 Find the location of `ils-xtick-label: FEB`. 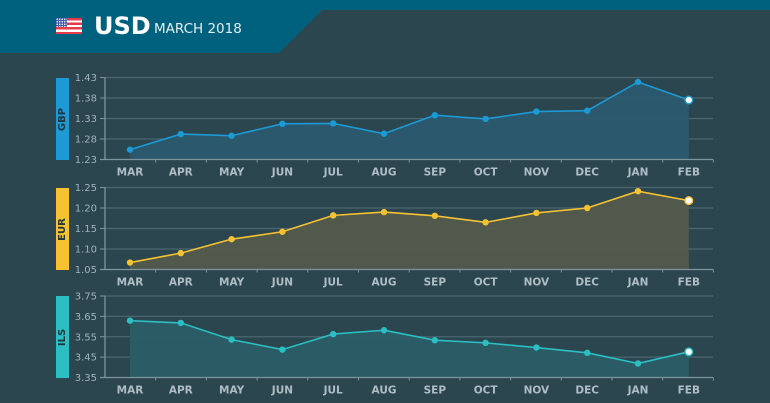

ils-xtick-label: FEB is located at coordinates (689, 391).